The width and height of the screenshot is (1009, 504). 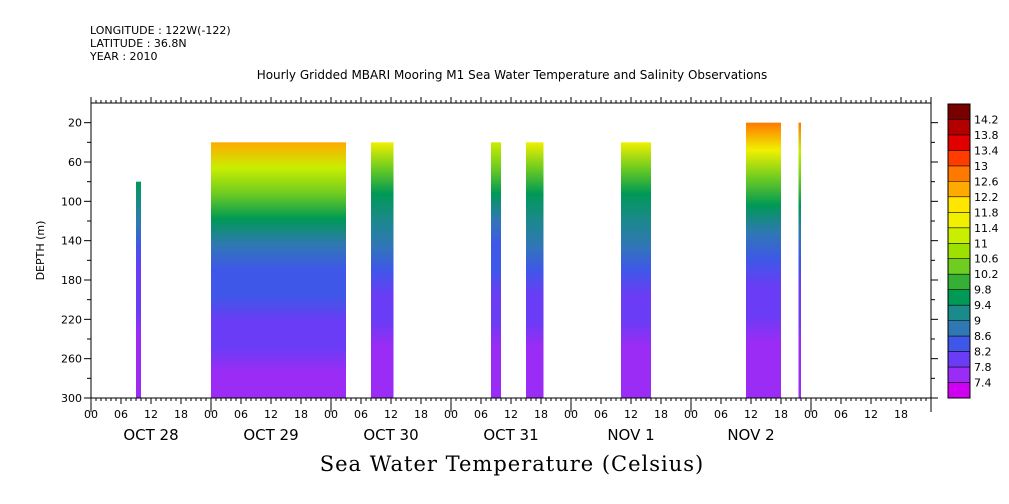 I want to click on colorbar-label: 11.4, so click(x=986, y=228).